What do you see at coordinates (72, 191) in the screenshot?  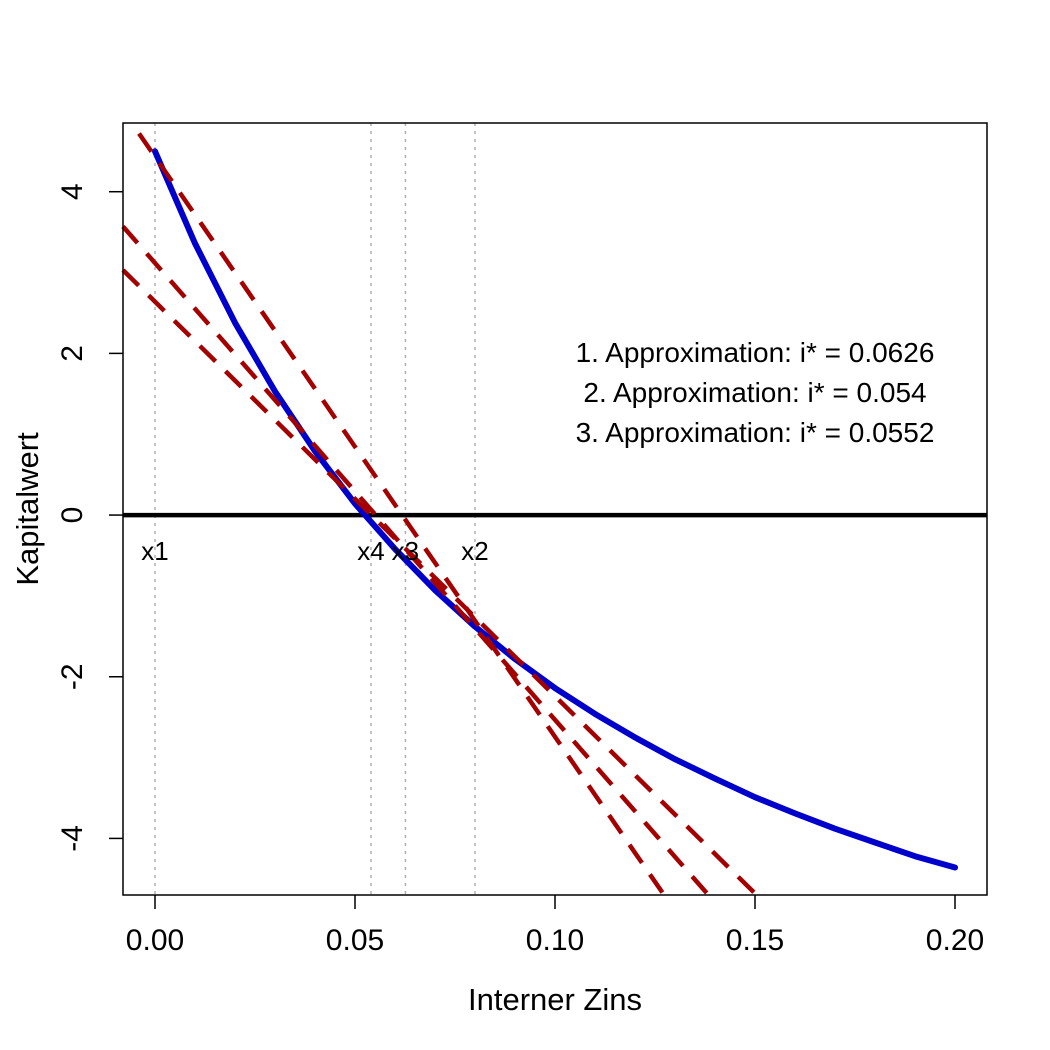 I see `y-tick-label: 4` at bounding box center [72, 191].